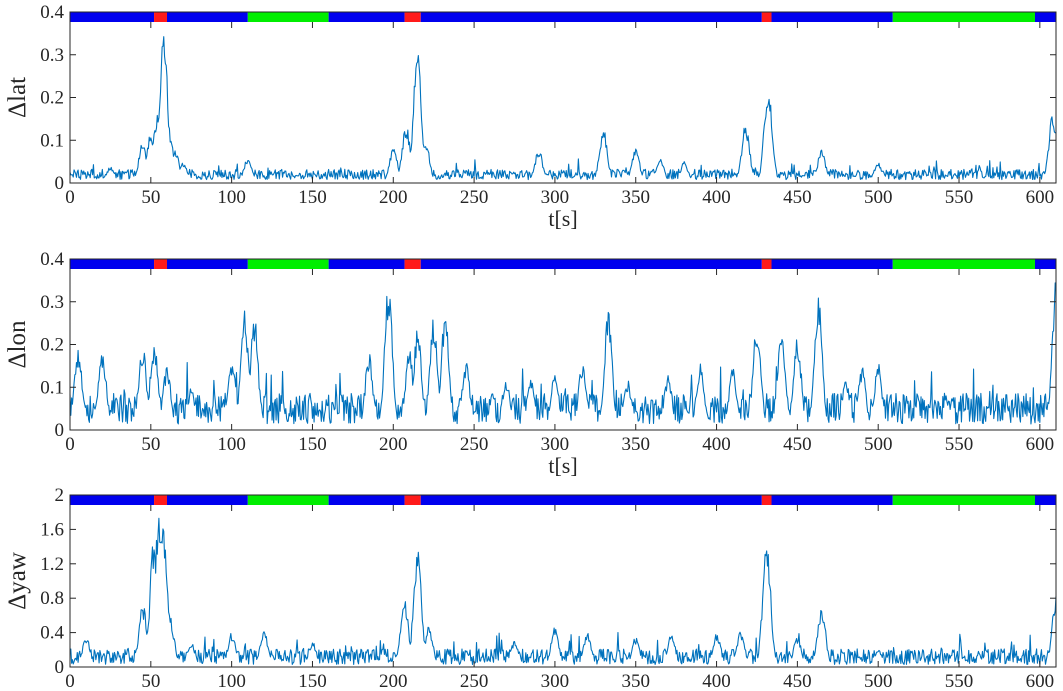 This screenshot has width=1063, height=691. I want to click on y-tick-label: 1.6, so click(52, 529).